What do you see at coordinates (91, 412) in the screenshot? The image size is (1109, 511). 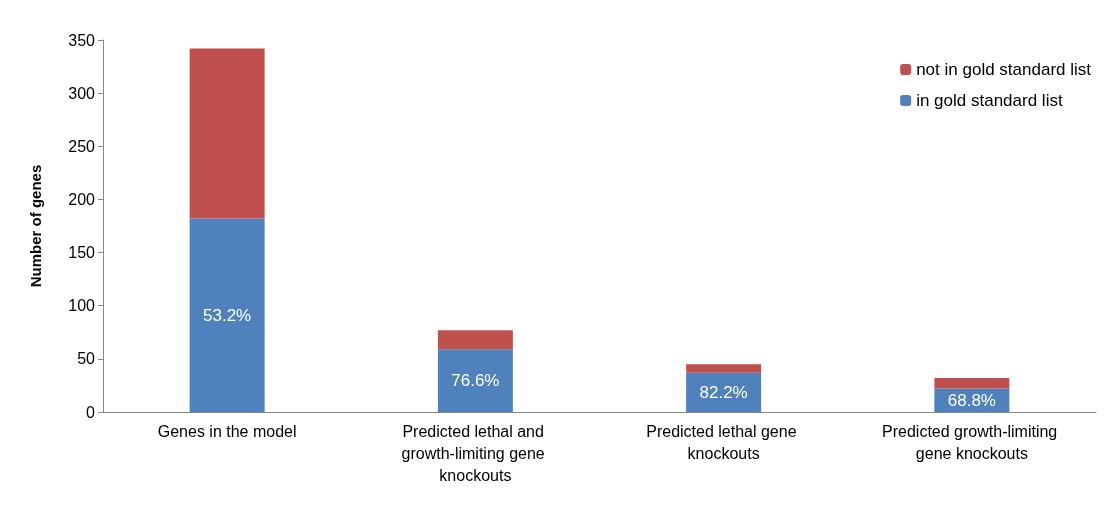 I see `y-tick-label: 0` at bounding box center [91, 412].